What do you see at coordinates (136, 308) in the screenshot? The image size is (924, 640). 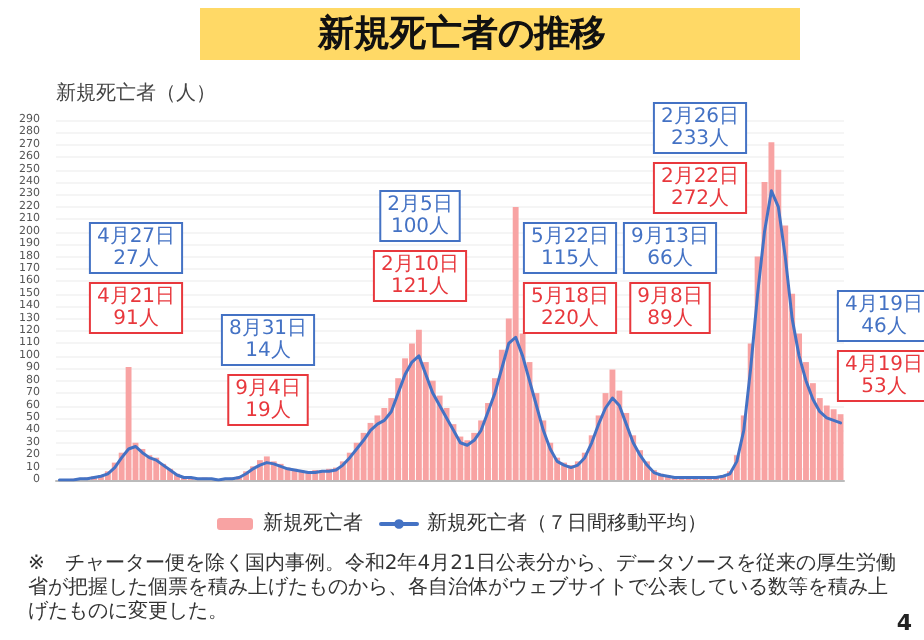 I see `annotation: 4月21日 91人` at bounding box center [136, 308].